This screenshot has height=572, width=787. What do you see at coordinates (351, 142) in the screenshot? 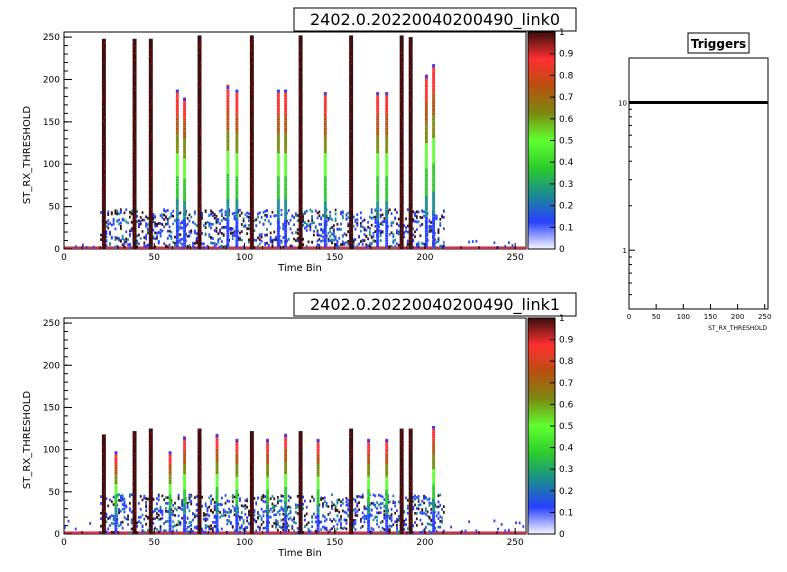
I see `peak-column` at bounding box center [351, 142].